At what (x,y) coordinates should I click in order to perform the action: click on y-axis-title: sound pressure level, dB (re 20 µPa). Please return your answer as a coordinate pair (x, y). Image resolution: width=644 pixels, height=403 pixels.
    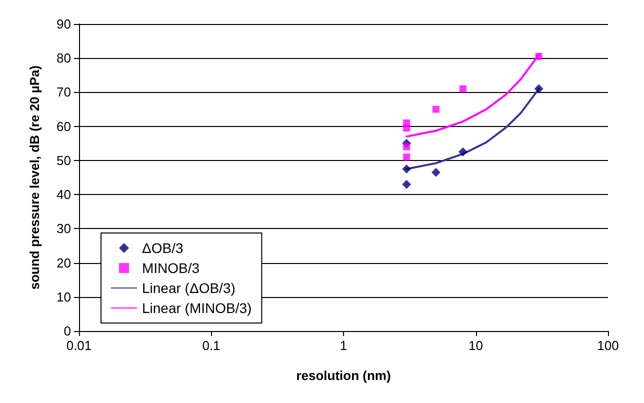
    Looking at the image, I should click on (34, 177).